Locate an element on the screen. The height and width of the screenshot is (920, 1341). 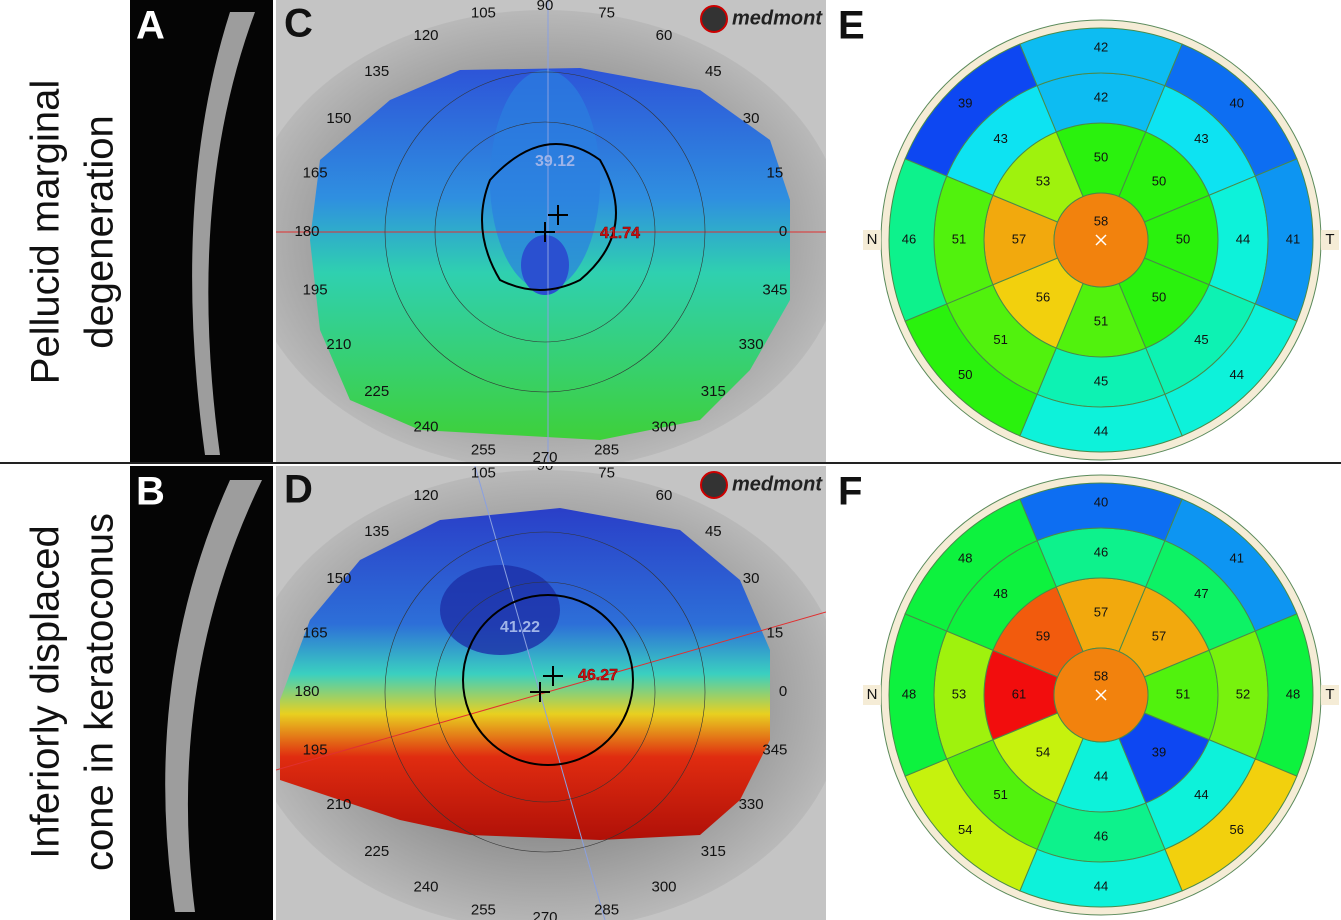
thickness-value: 39 is located at coordinates (1159, 751).